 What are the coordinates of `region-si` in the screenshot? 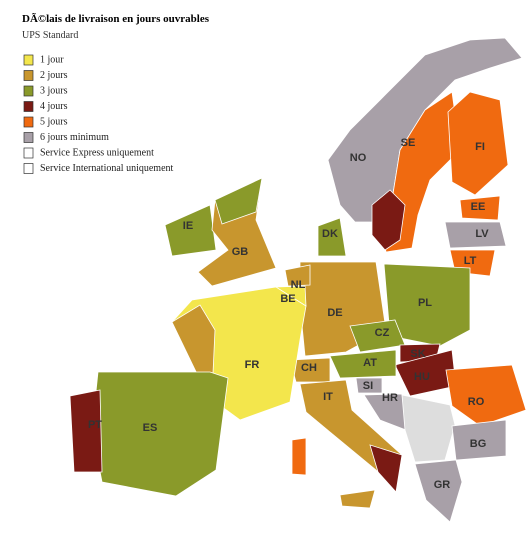 It's located at (369, 385).